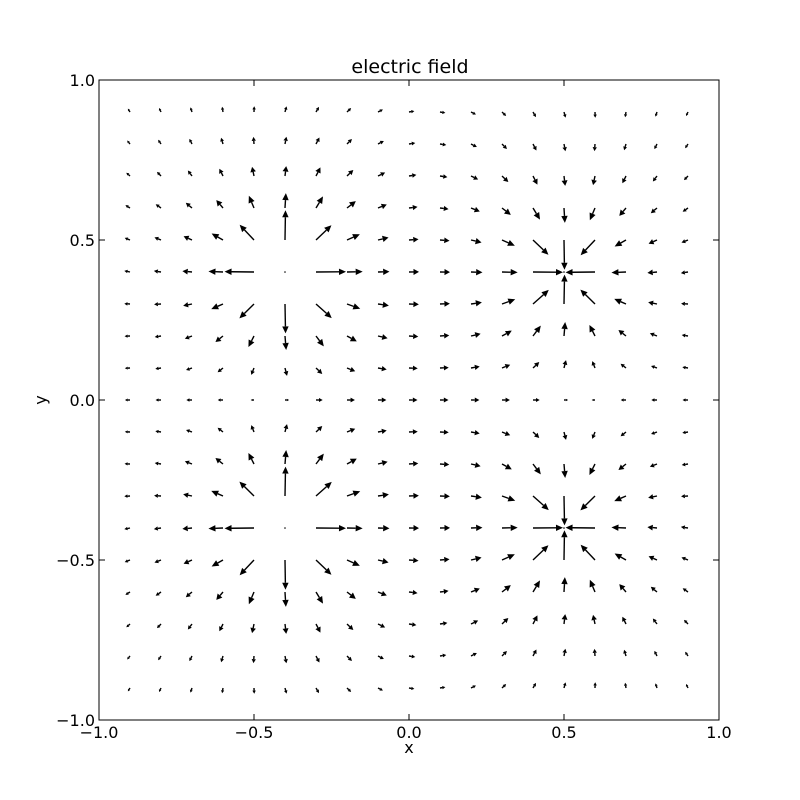  Describe the element at coordinates (718, 732) in the screenshot. I see `x-tick-label: 1.0` at that location.